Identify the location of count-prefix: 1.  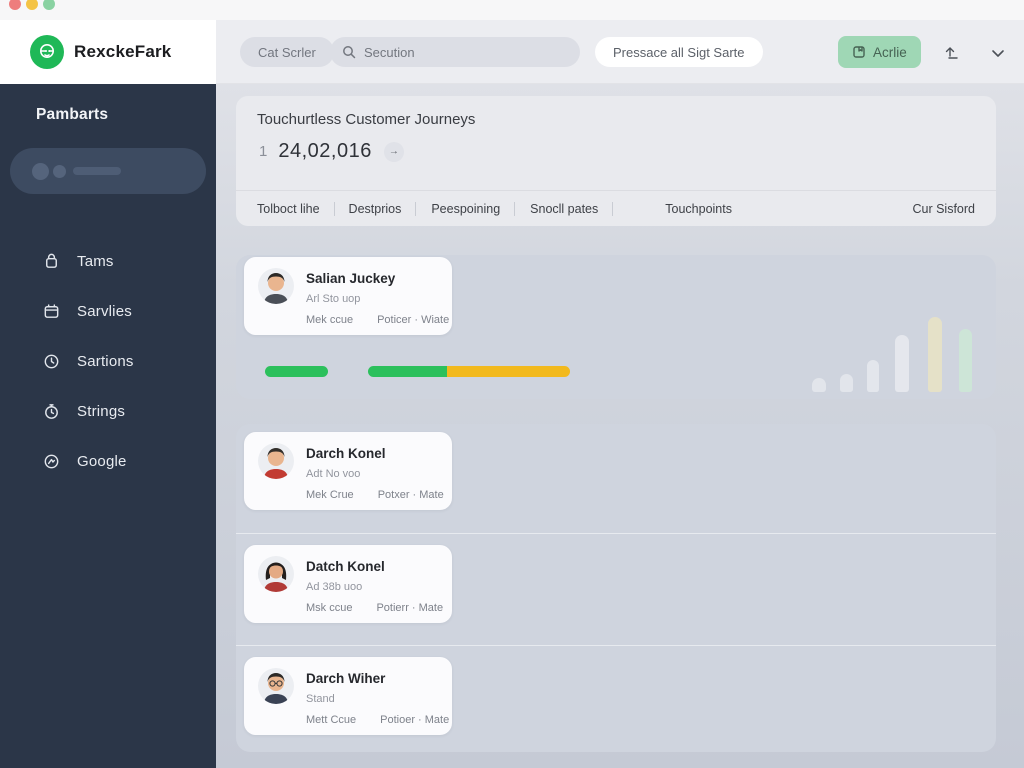
(263, 151).